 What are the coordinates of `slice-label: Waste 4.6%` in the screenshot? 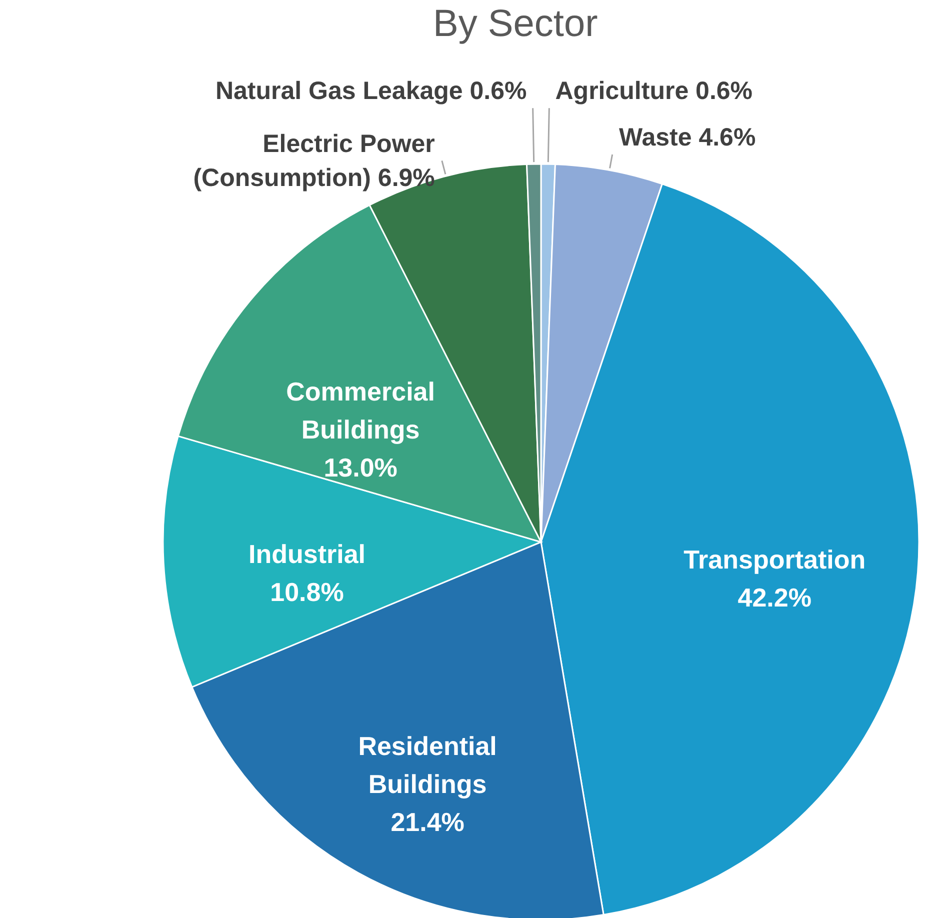 It's located at (687, 138).